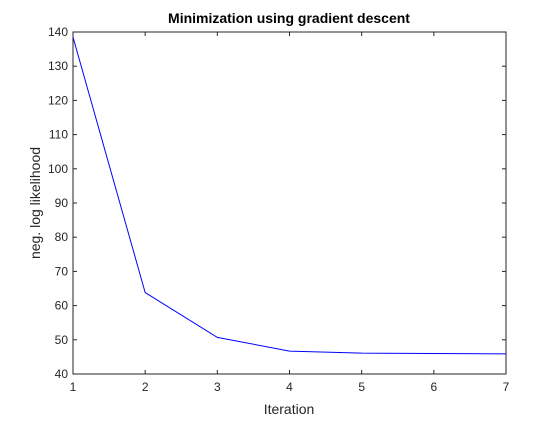  I want to click on y-tick-label: 100, so click(58, 169).